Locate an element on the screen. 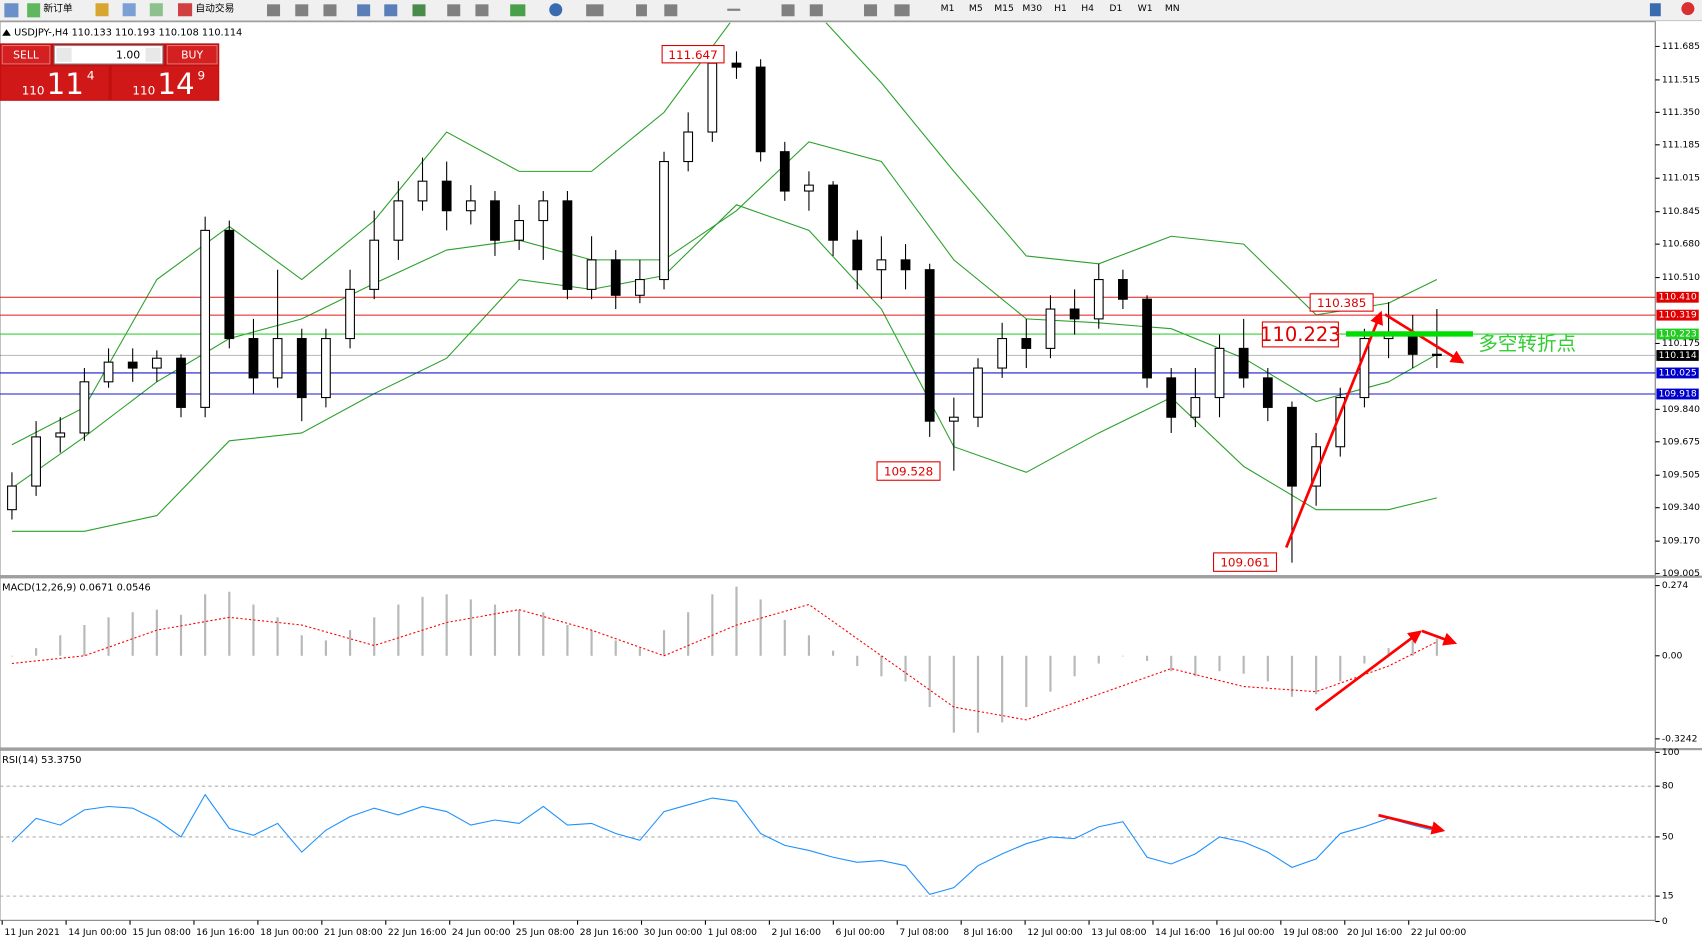  timeframe-button: M5 is located at coordinates (976, 8).